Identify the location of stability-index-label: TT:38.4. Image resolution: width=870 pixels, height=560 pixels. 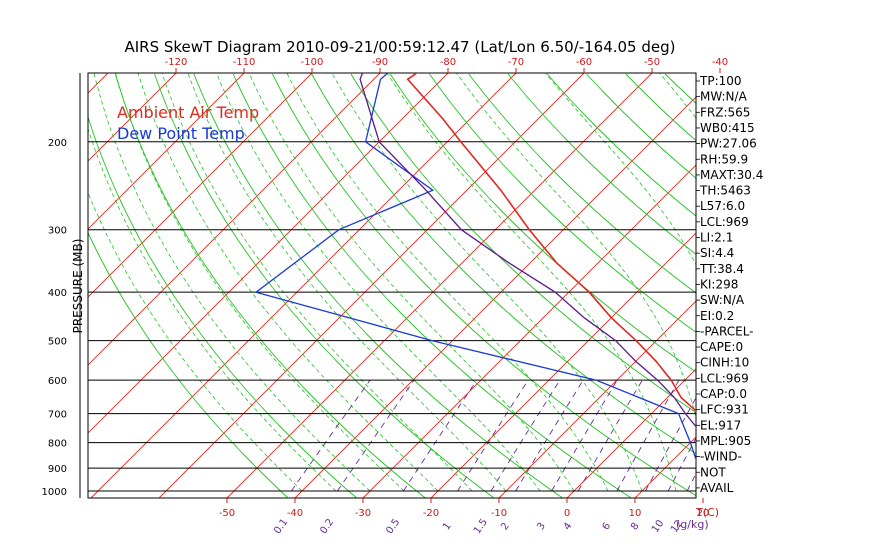
(721, 269).